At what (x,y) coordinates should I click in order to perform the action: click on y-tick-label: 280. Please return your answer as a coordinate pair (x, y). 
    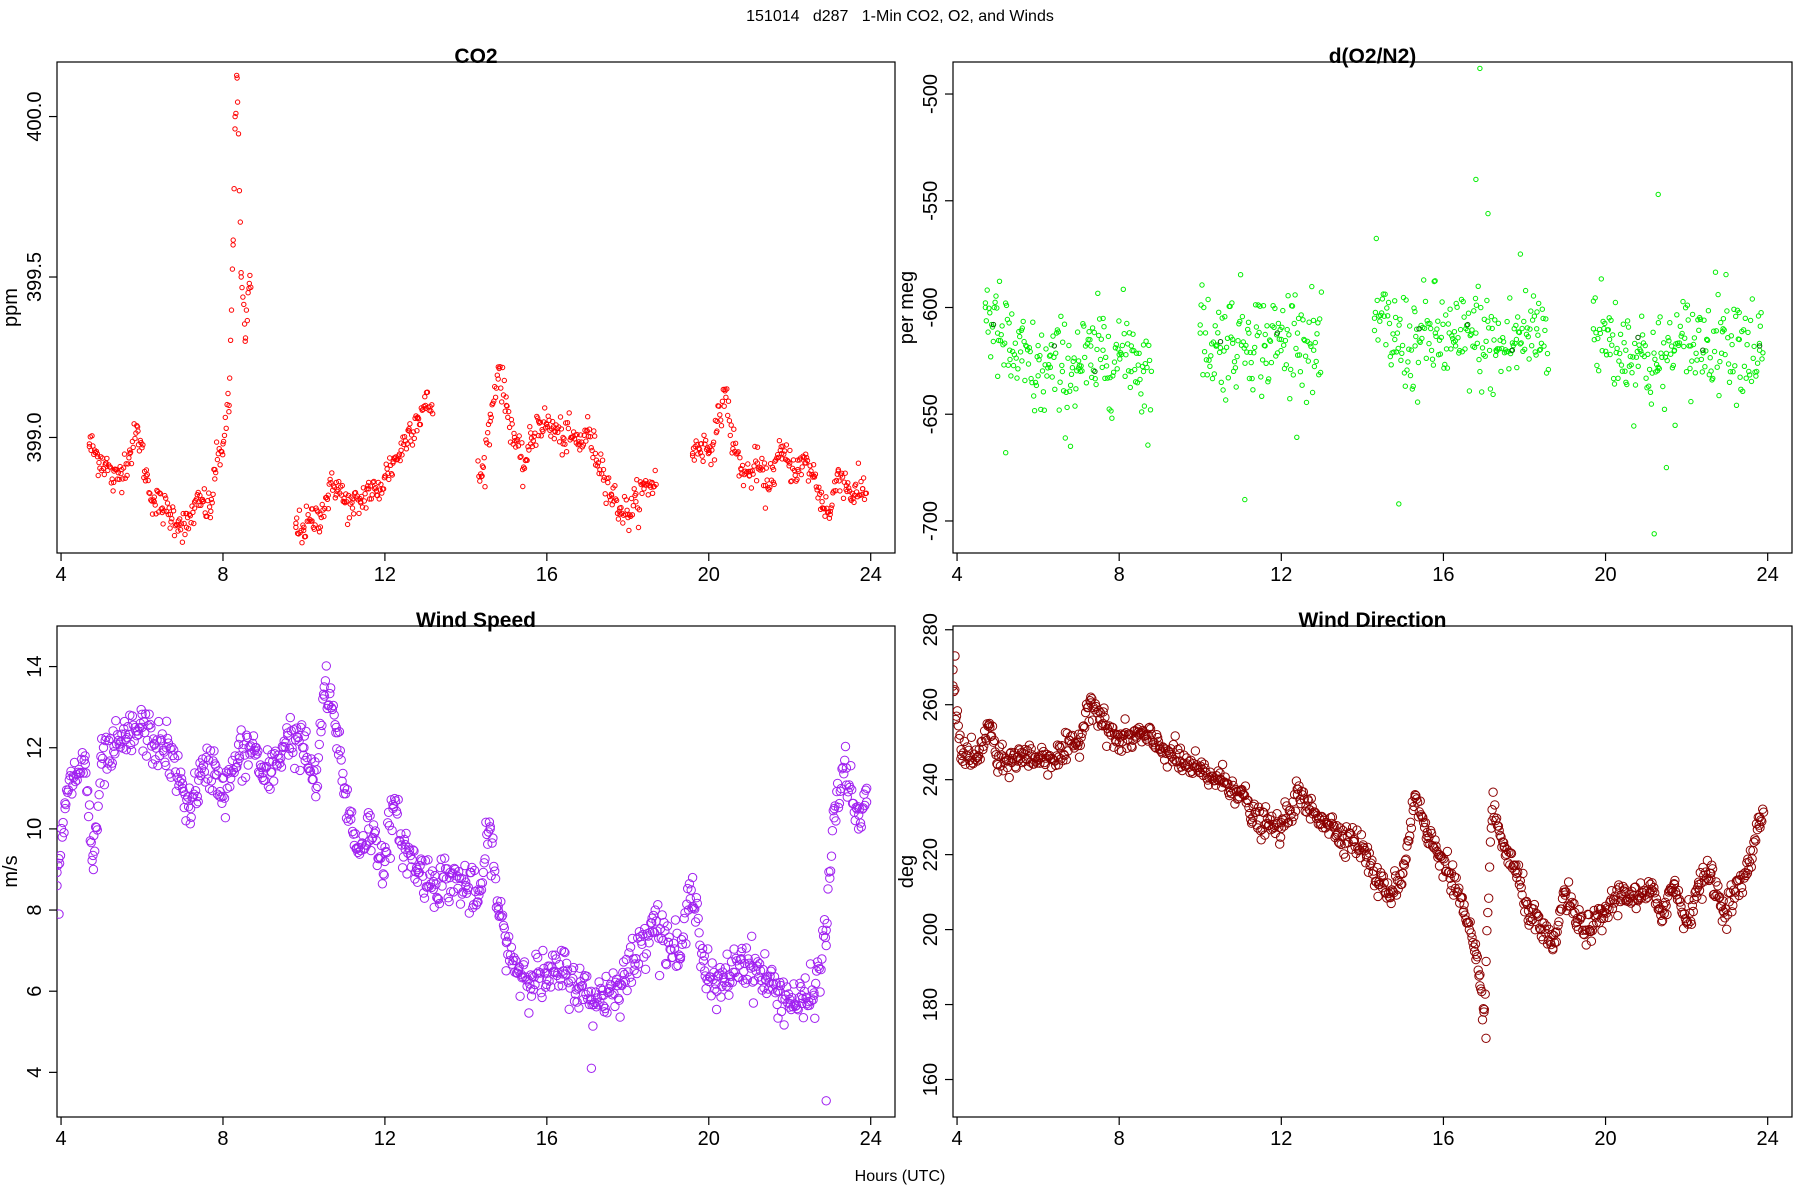
    Looking at the image, I should click on (931, 629).